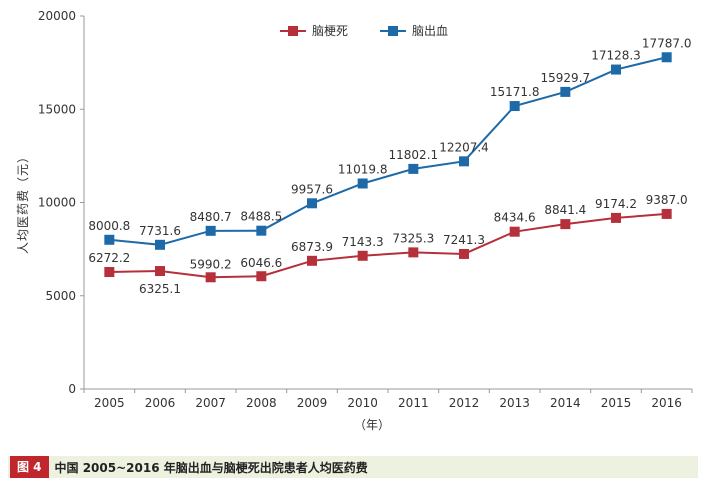  What do you see at coordinates (109, 258) in the screenshot?
I see `data-label: 6272.2` at bounding box center [109, 258].